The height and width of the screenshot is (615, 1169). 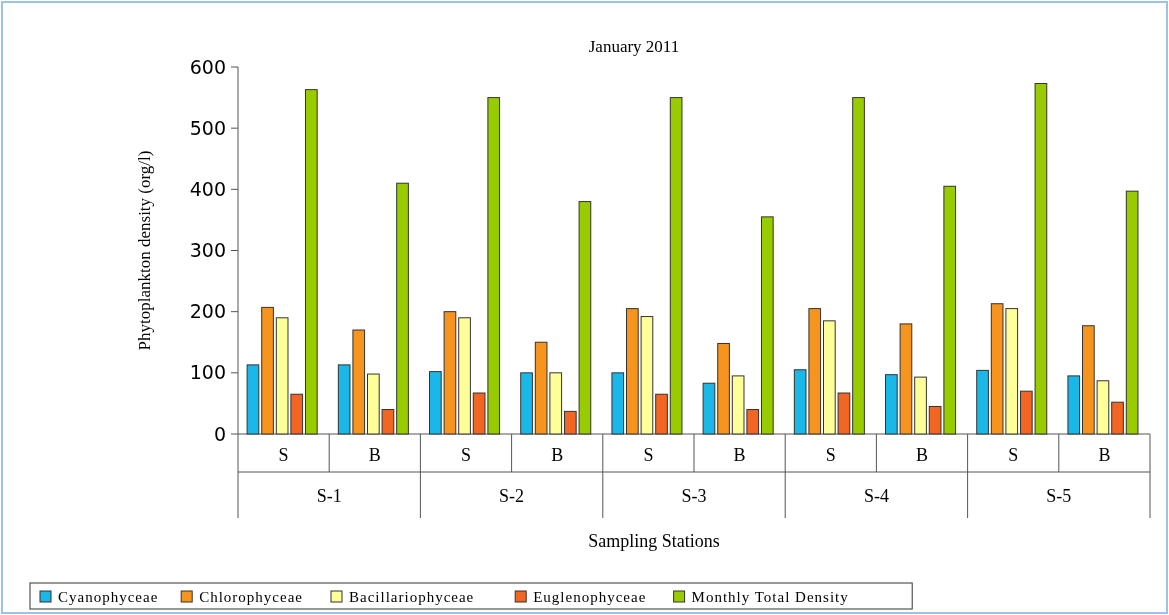 I want to click on y-tick-label: 100, so click(x=207, y=372).